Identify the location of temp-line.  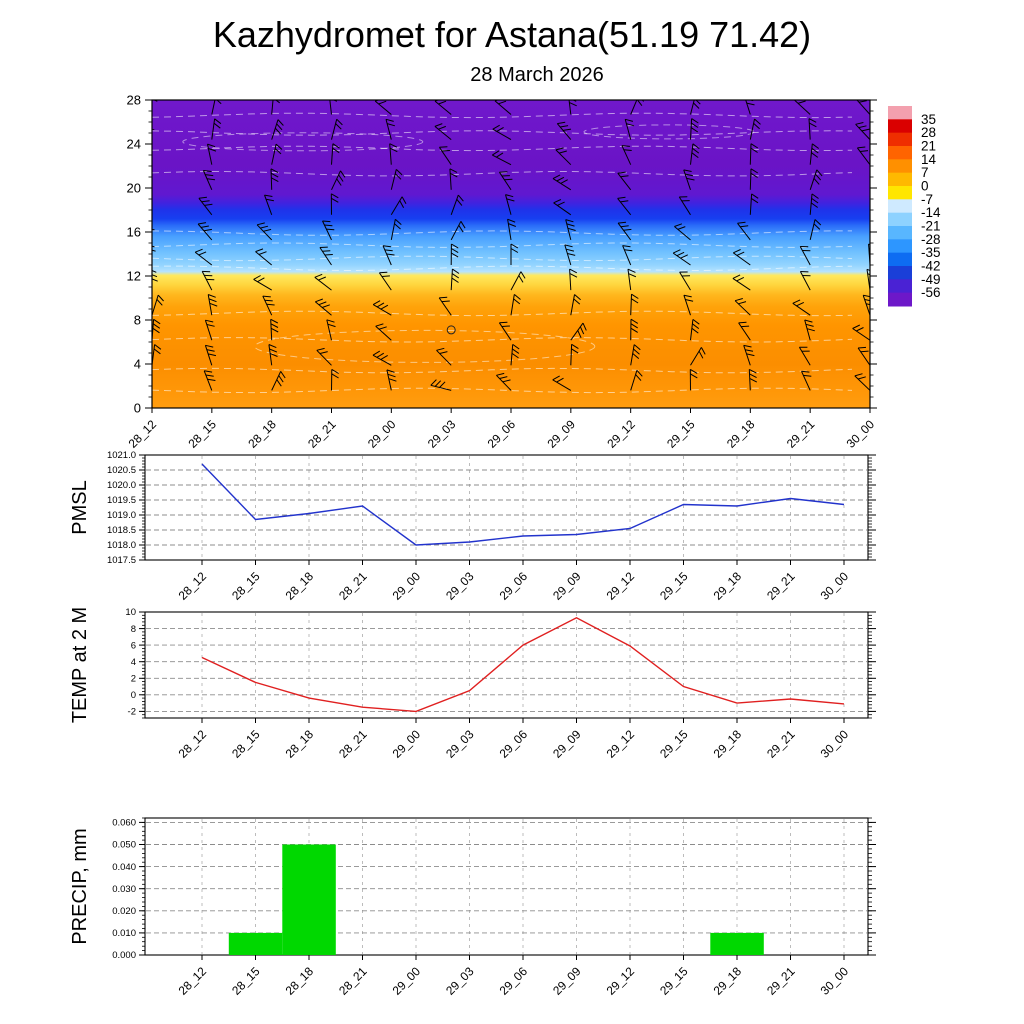
(523, 665).